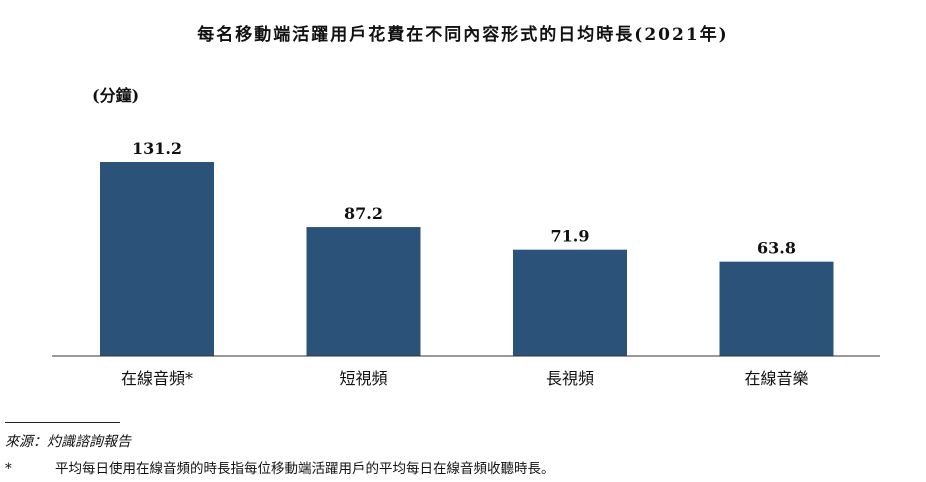  I want to click on data-label-2: 87.2, so click(363, 213).